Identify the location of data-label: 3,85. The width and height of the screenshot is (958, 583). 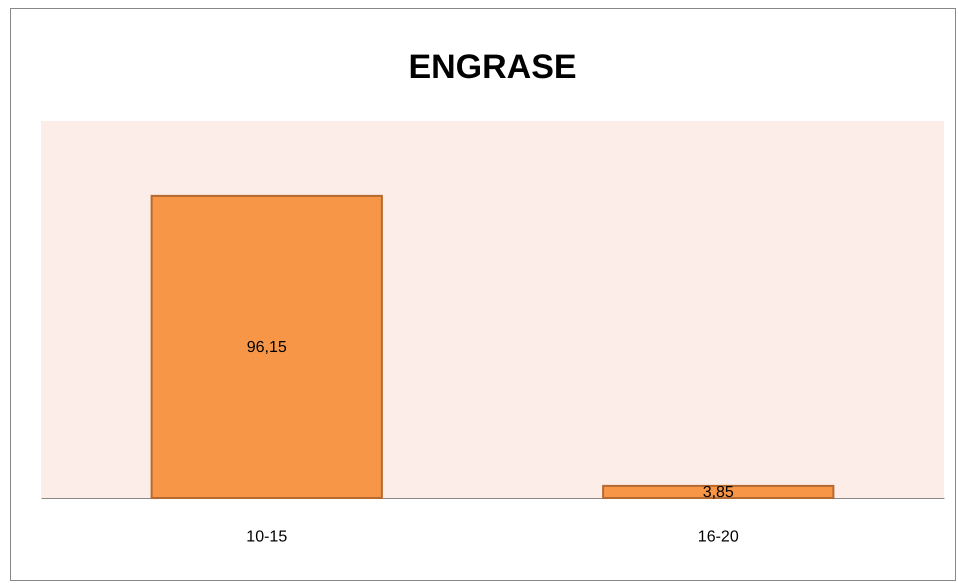
(718, 492).